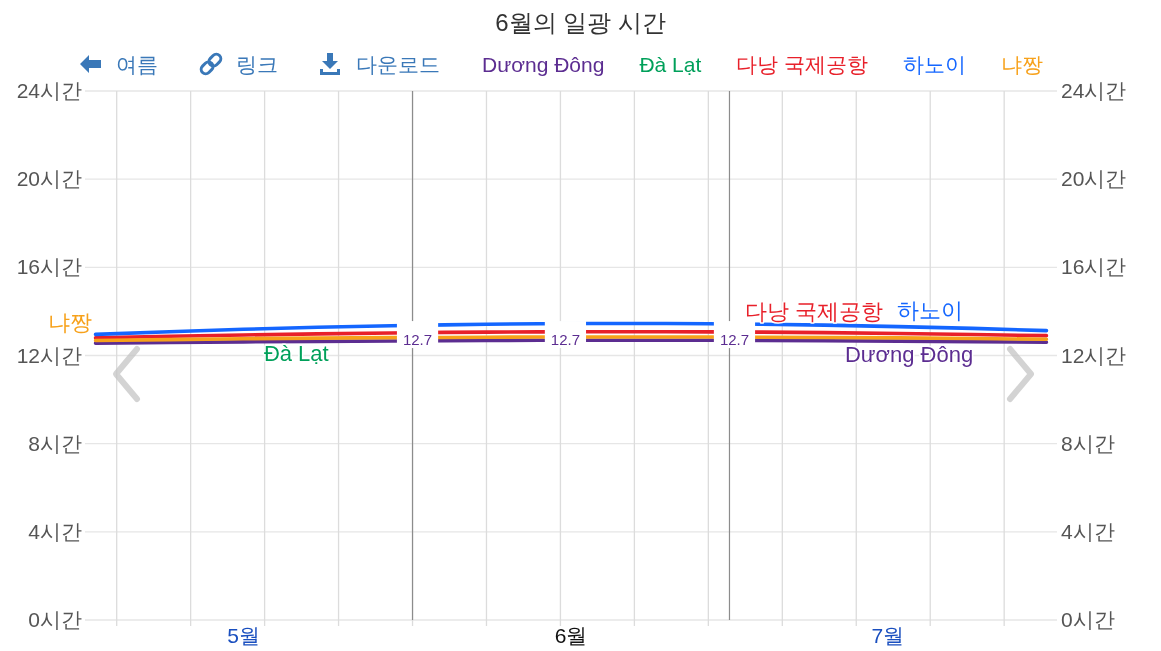  What do you see at coordinates (1088, 531) in the screenshot?
I see `y2-tick-label: 4시간` at bounding box center [1088, 531].